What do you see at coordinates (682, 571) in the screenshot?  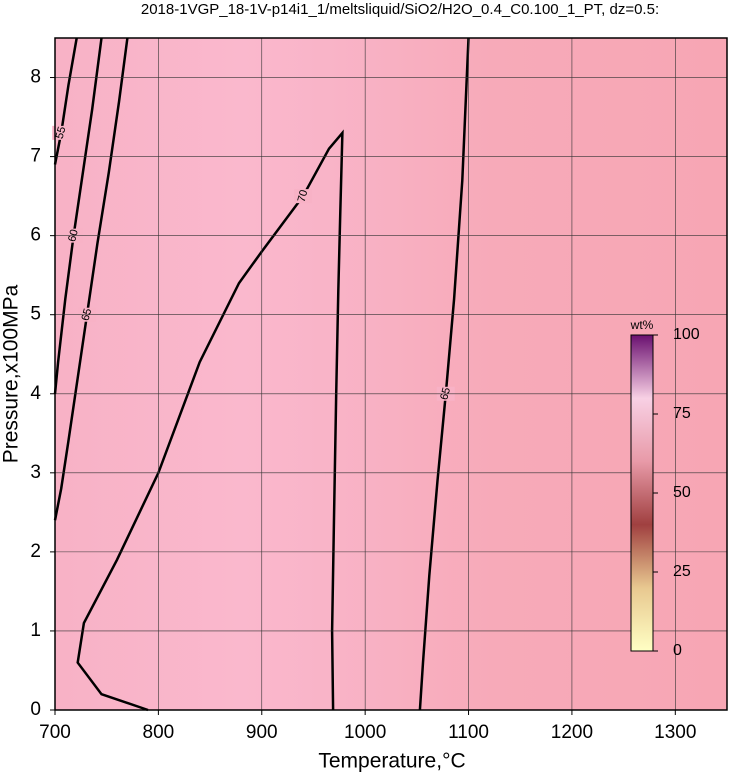 I see `colorbar-tick-label: 25` at bounding box center [682, 571].